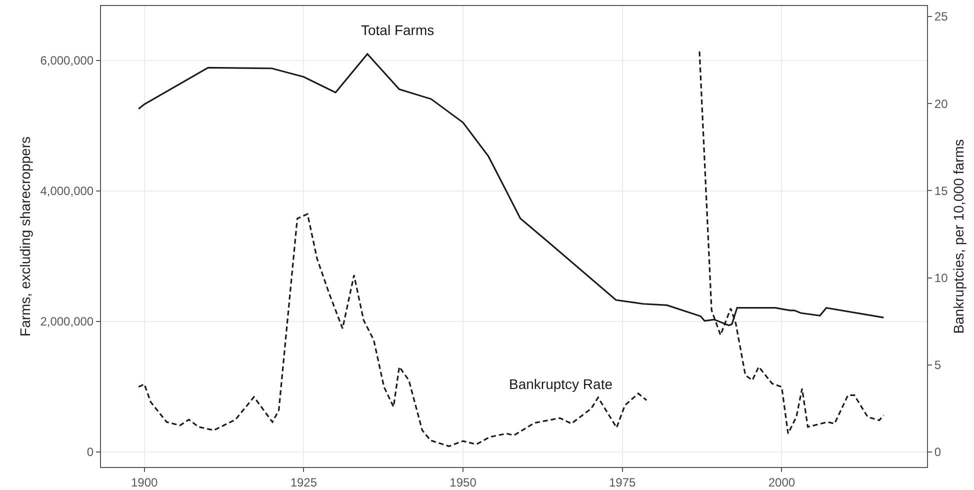  What do you see at coordinates (938, 365) in the screenshot?
I see `y2-tick-label: 5` at bounding box center [938, 365].